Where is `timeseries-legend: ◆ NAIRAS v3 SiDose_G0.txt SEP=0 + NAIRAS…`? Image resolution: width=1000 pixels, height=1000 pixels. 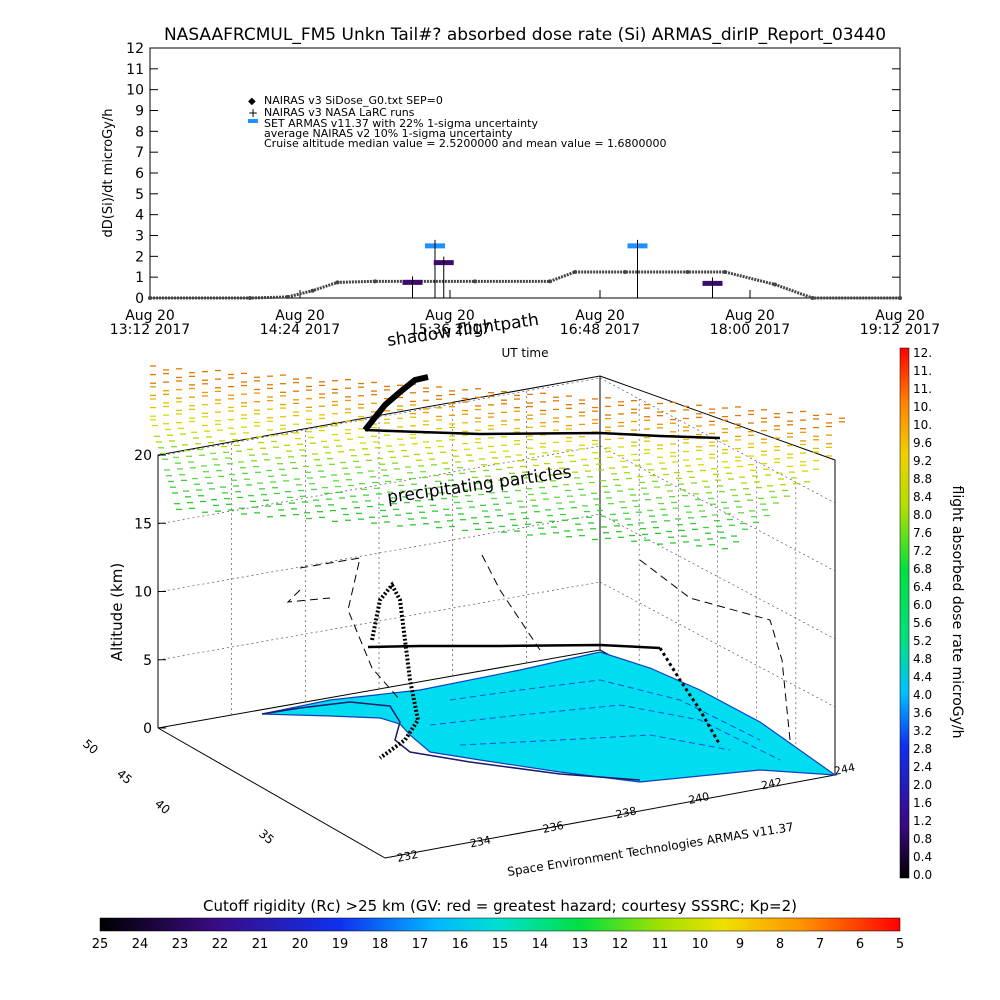 timeseries-legend: ◆ NAIRAS v3 SiDose_G0.txt SEP=0 + NAIRAS… is located at coordinates (457, 122).